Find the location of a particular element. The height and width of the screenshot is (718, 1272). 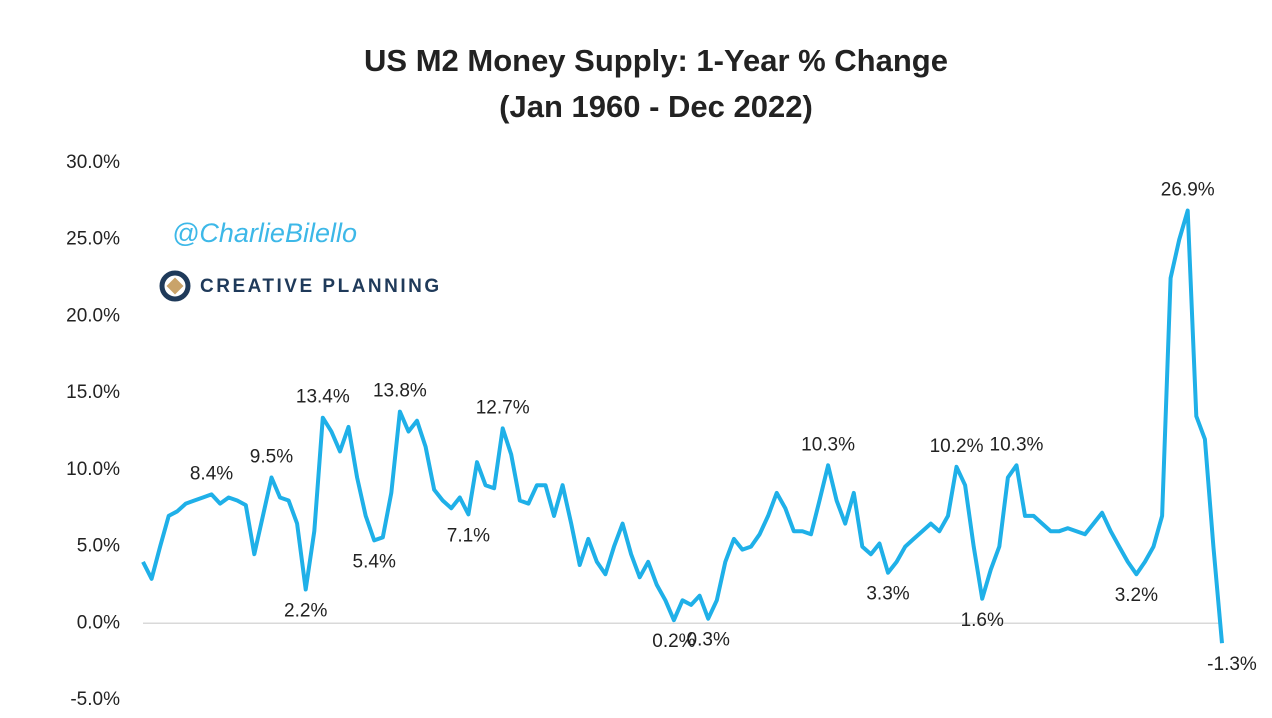

data-label: 2.2% is located at coordinates (305, 611).